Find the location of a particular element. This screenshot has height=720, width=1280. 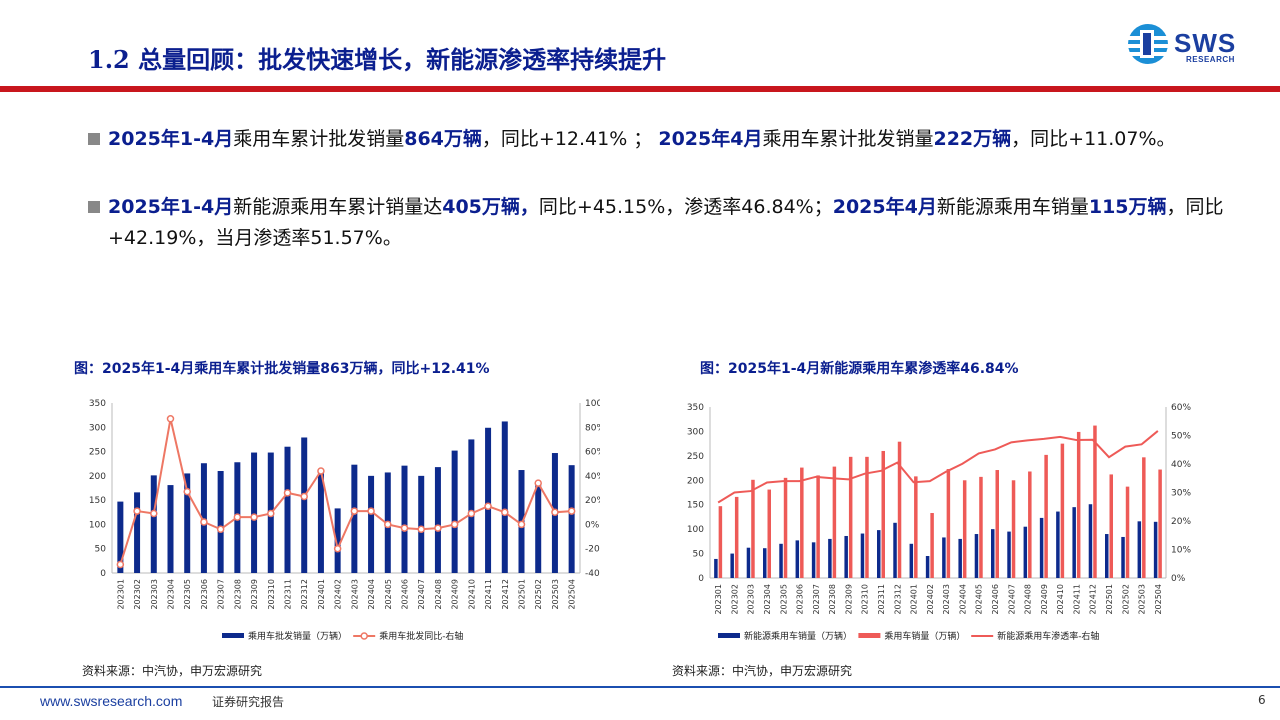

y-left-tick-label: 100 is located at coordinates (695, 530).